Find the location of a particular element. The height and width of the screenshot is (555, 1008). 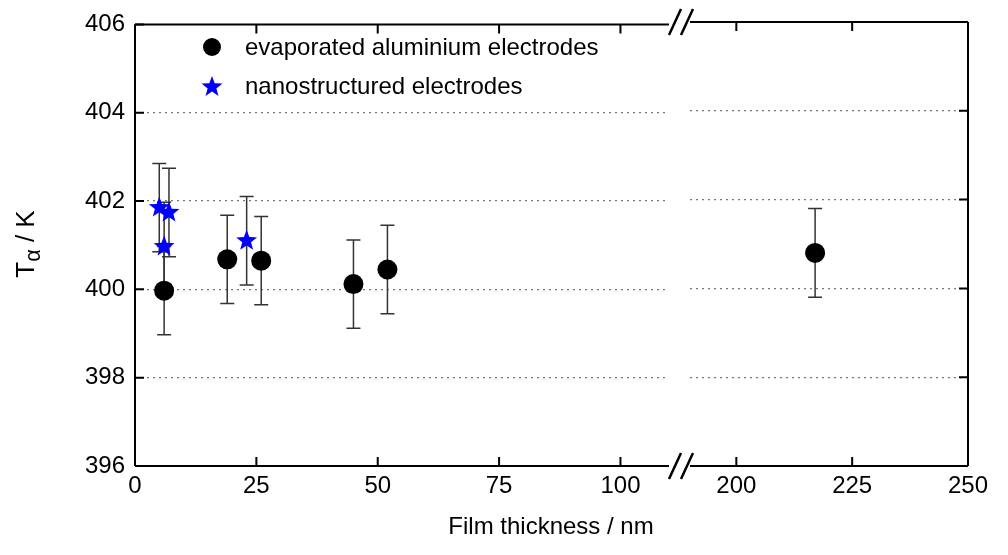

x-tick-label: 225 is located at coordinates (852, 485).